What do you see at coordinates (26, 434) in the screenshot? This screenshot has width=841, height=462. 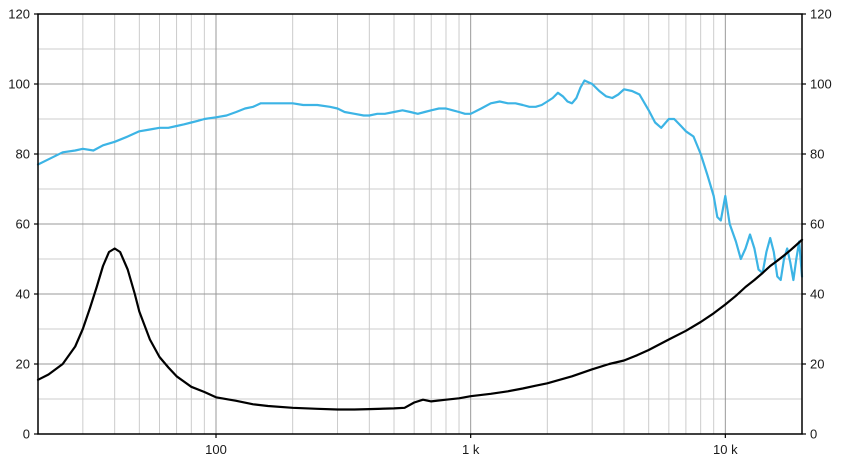 I see `y-axis-label-left: 0` at bounding box center [26, 434].